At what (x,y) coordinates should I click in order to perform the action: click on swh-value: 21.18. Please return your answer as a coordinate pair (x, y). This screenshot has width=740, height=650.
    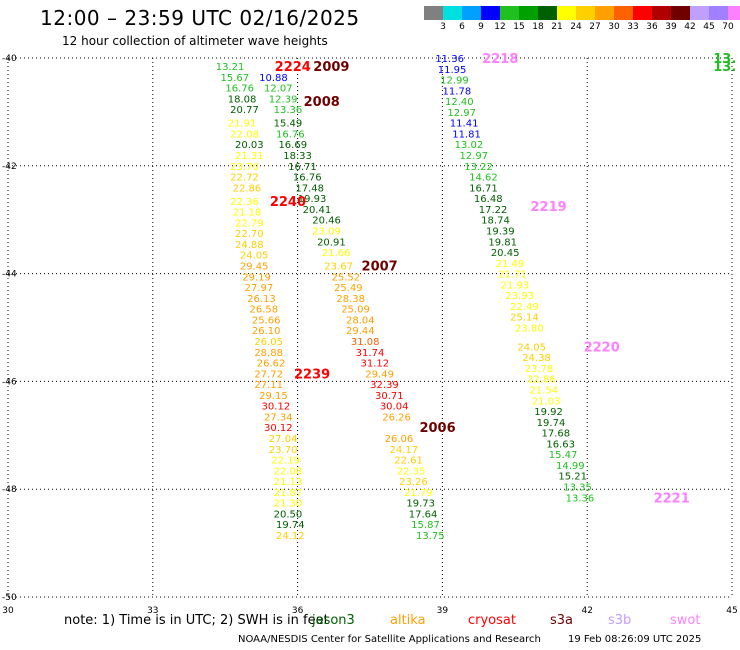
    Looking at the image, I should click on (247, 213).